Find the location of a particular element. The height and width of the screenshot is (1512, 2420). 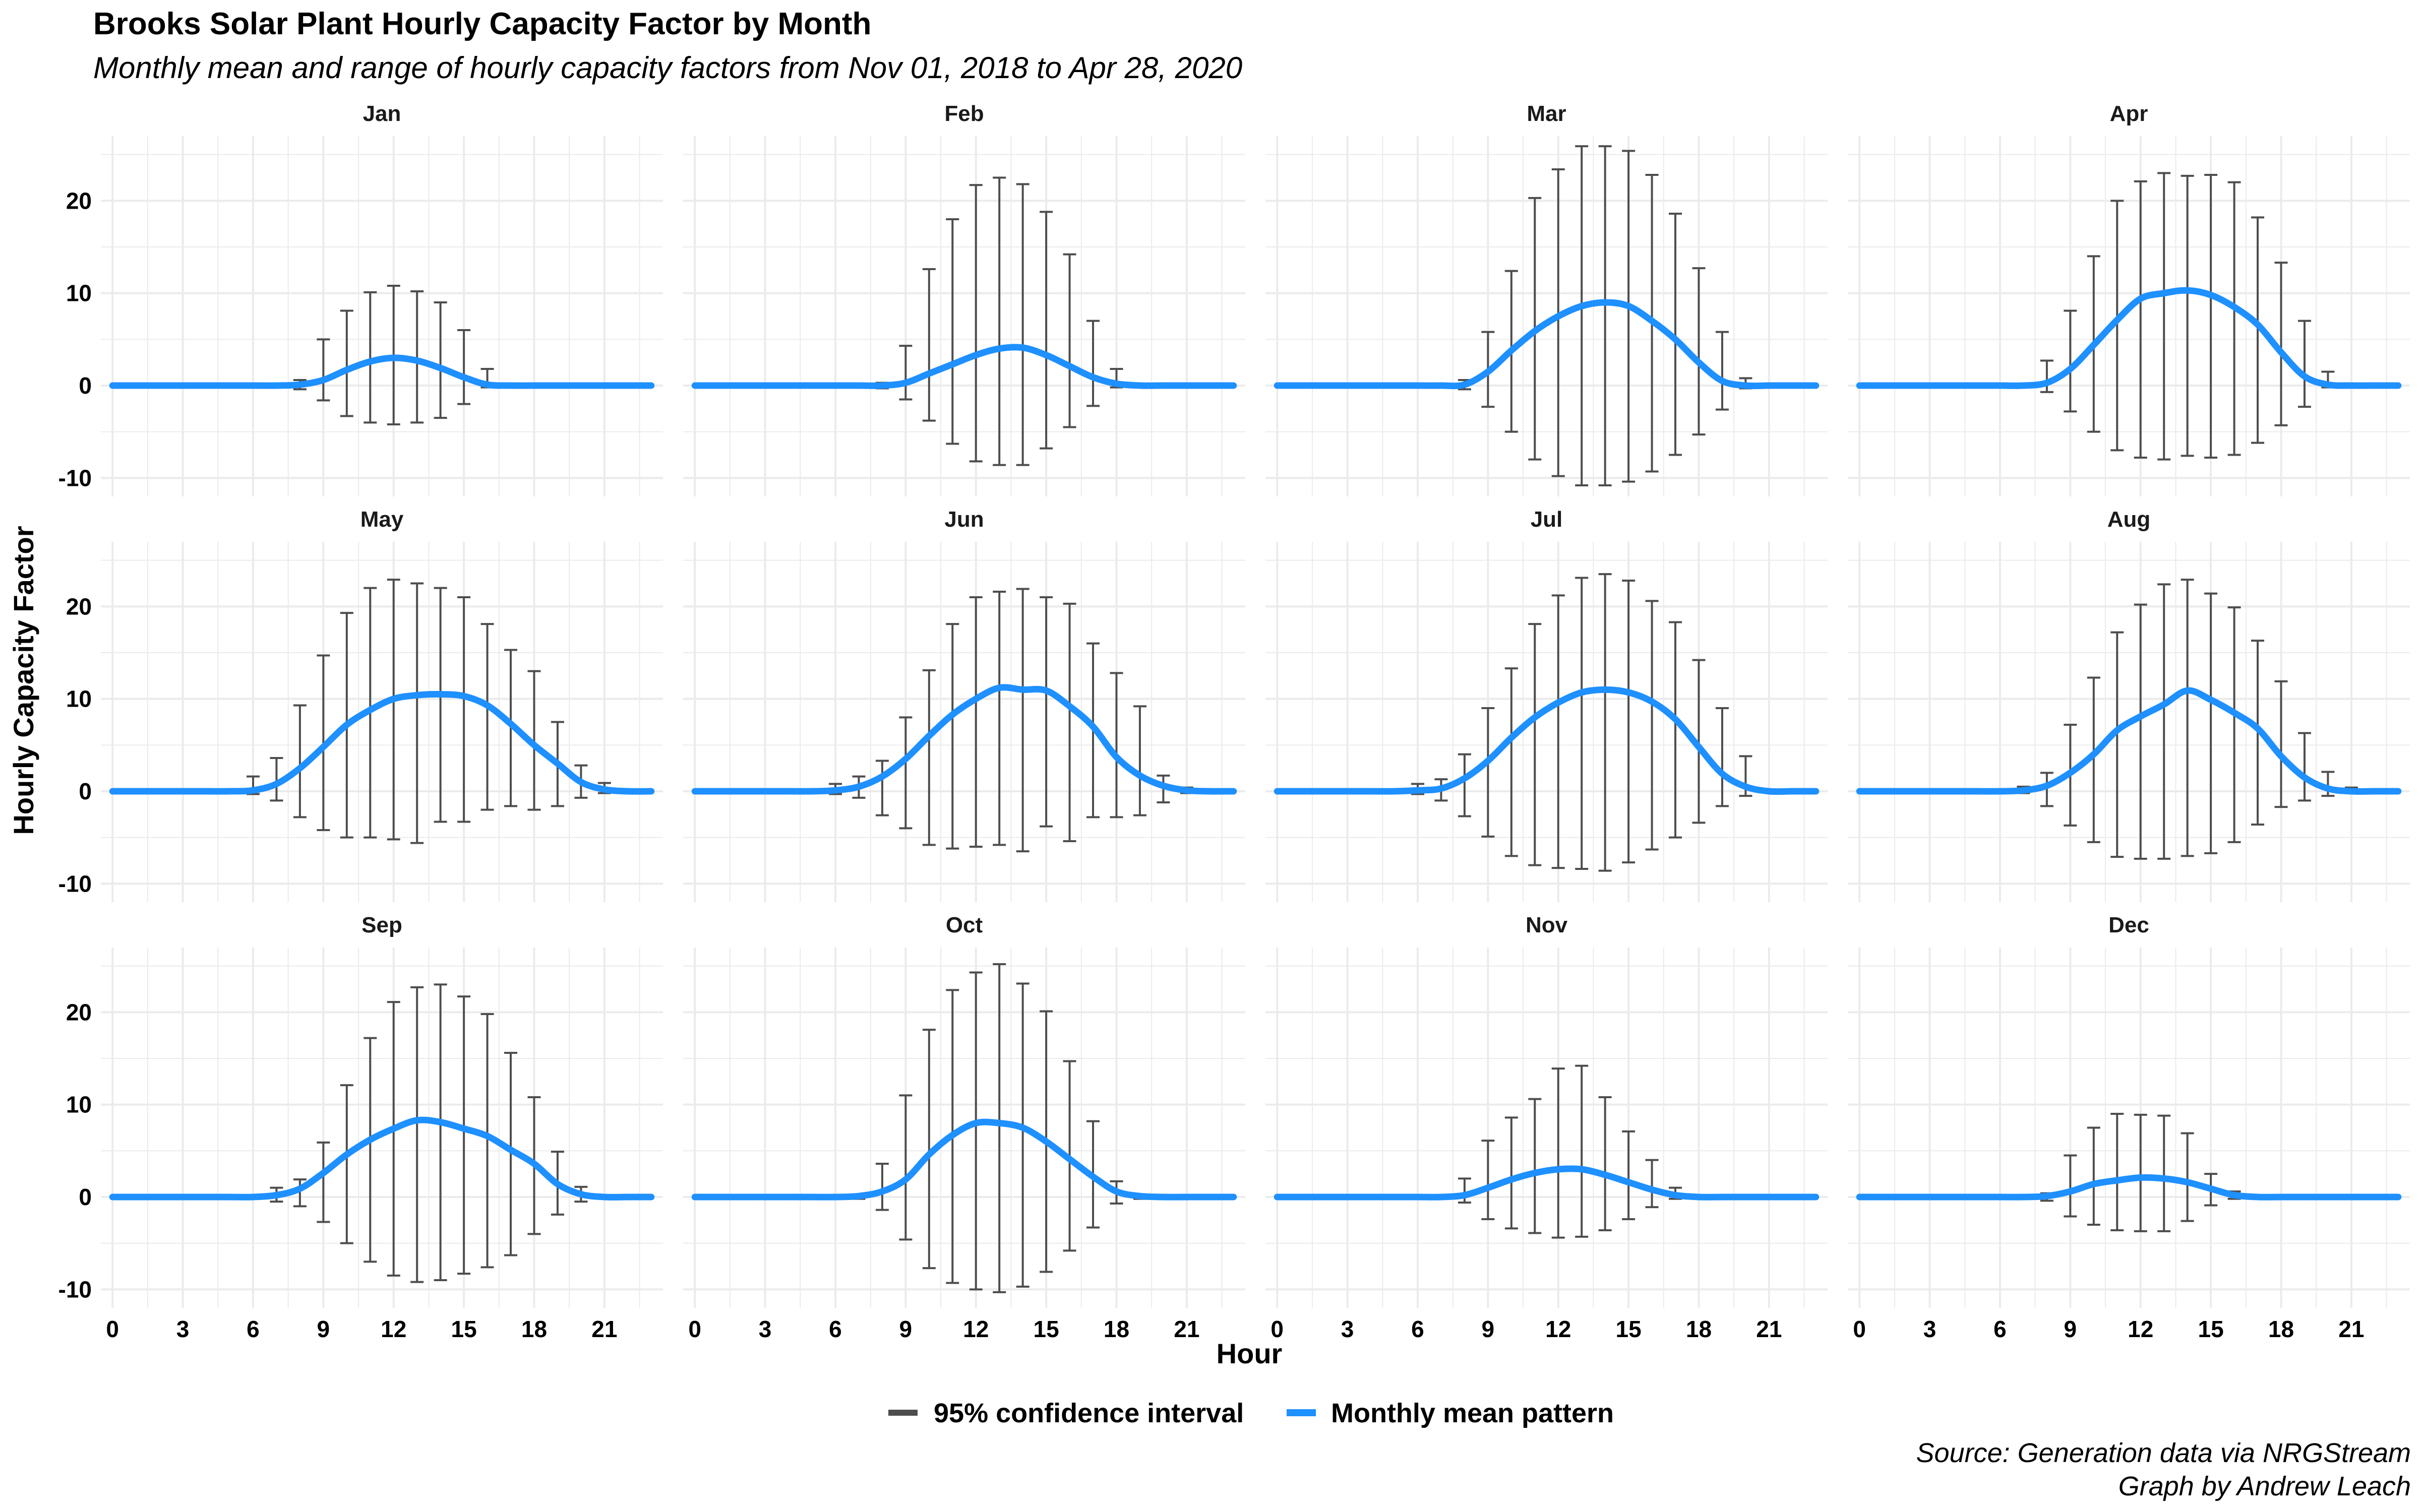

mean-line-nov is located at coordinates (1547, 1183).